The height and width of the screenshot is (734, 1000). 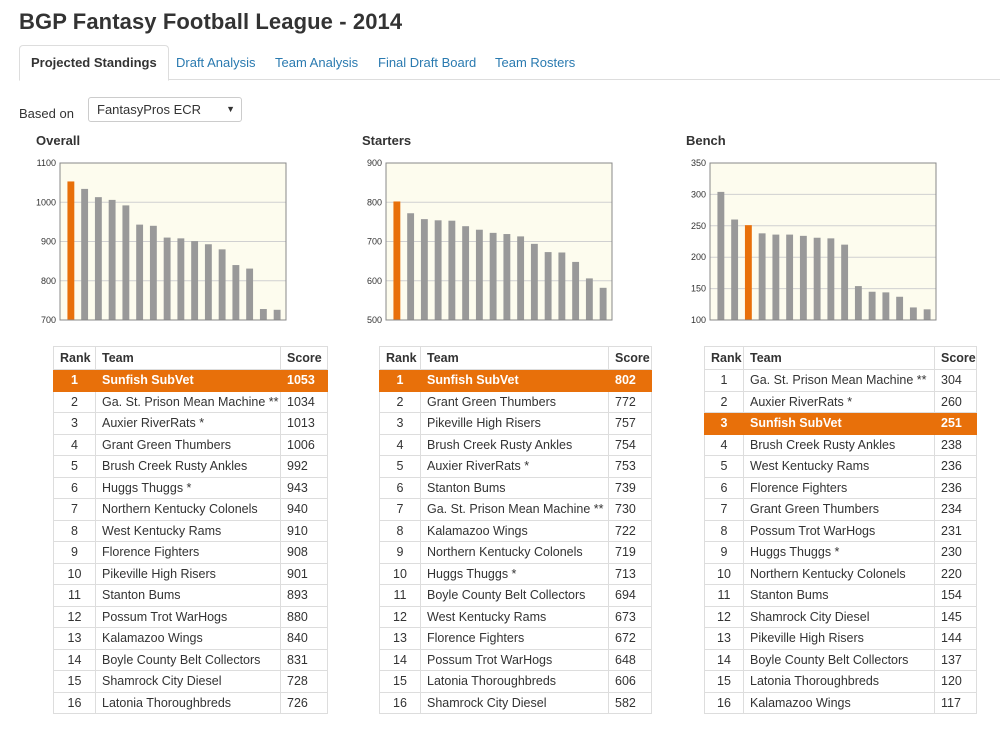 I want to click on table-row: 1 Sunfish SubVet 1053, so click(x=190, y=380).